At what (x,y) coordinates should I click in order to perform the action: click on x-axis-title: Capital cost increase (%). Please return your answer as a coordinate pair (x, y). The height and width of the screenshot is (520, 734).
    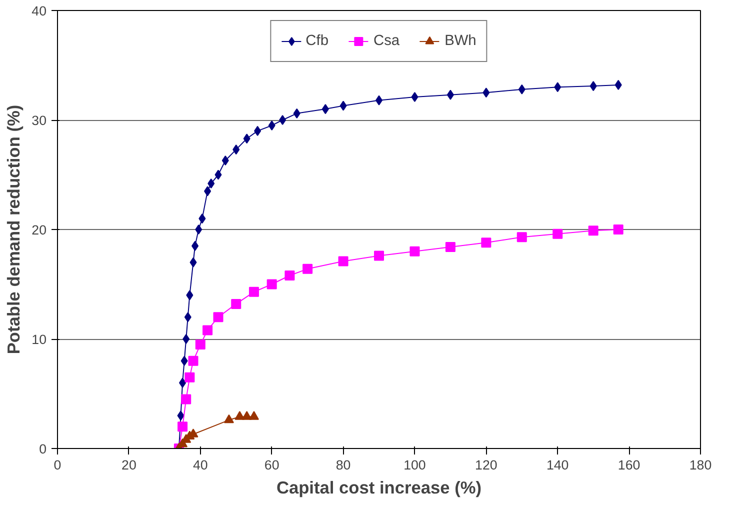
    Looking at the image, I should click on (379, 488).